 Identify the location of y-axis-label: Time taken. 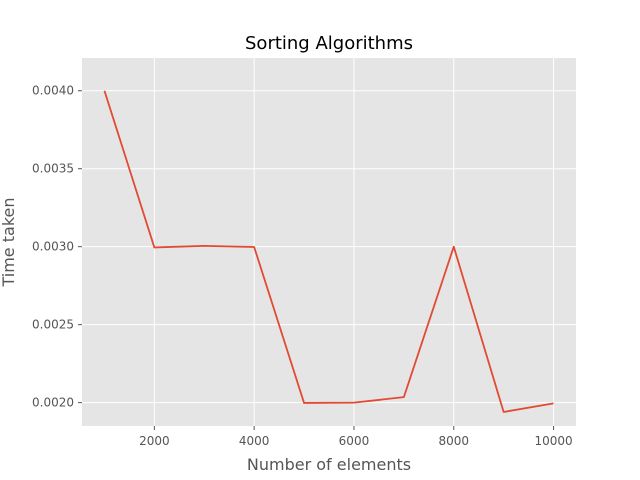
(9, 243).